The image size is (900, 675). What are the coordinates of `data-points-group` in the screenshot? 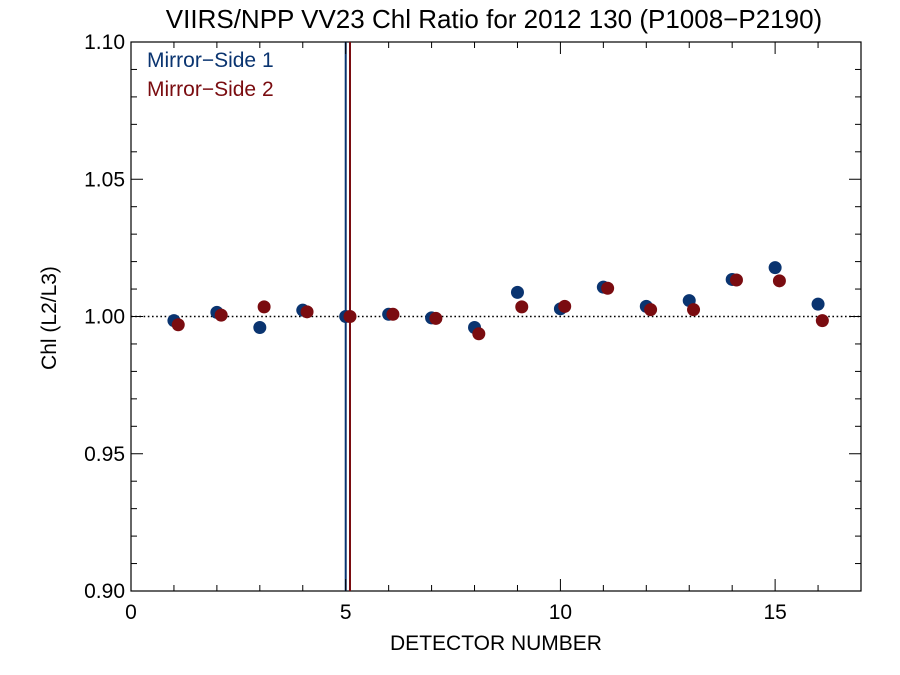 It's located at (498, 301).